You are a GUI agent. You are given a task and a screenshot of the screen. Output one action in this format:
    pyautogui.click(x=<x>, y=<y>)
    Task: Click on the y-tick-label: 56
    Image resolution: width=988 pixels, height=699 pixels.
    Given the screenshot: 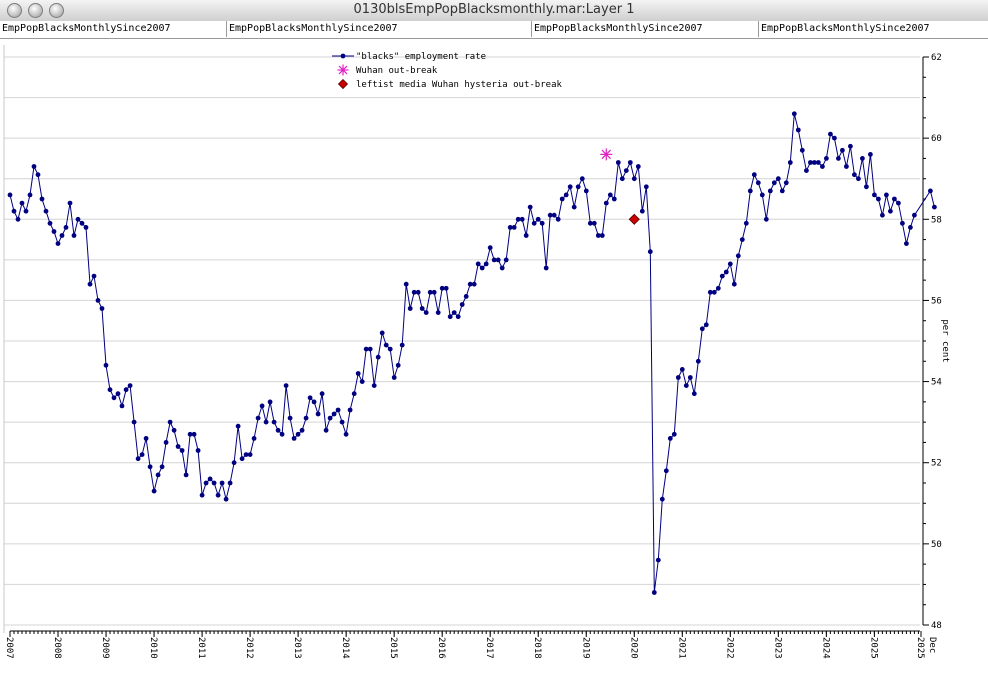 What is the action you would take?
    pyautogui.click(x=936, y=301)
    